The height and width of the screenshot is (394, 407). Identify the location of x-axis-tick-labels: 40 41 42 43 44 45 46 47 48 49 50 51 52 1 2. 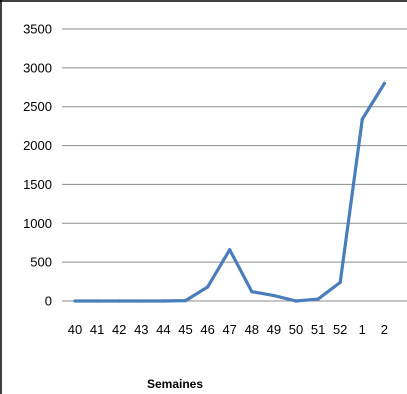
(228, 329).